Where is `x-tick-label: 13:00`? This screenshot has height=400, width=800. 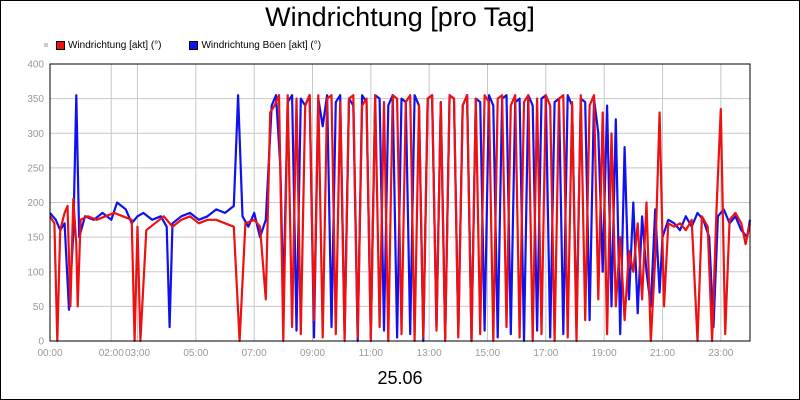 x-tick-label: 13:00 is located at coordinates (429, 353).